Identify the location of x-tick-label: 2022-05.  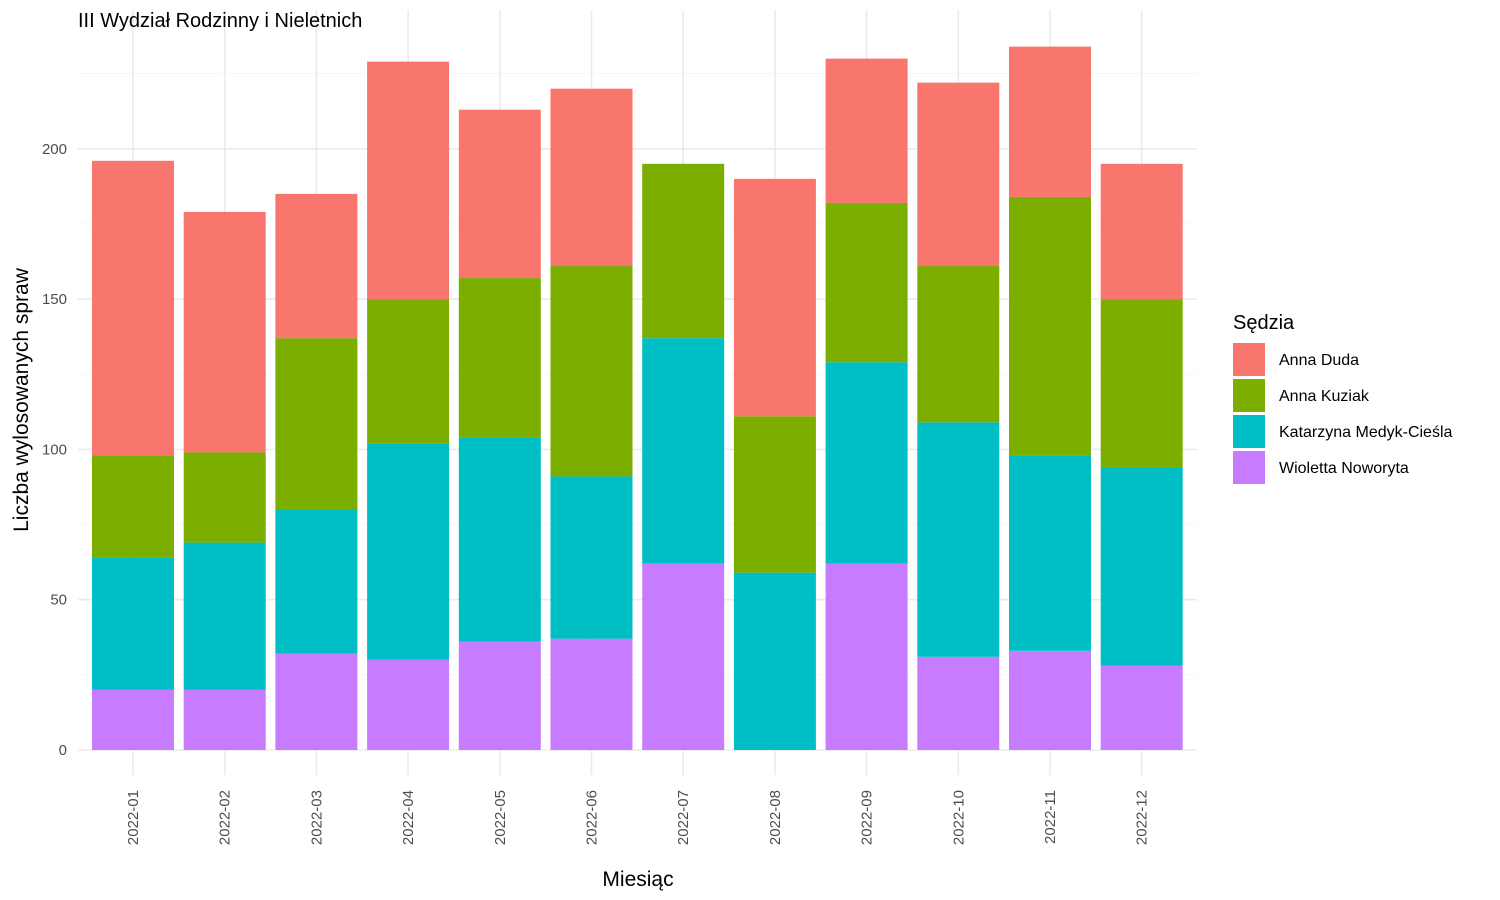
(500, 817).